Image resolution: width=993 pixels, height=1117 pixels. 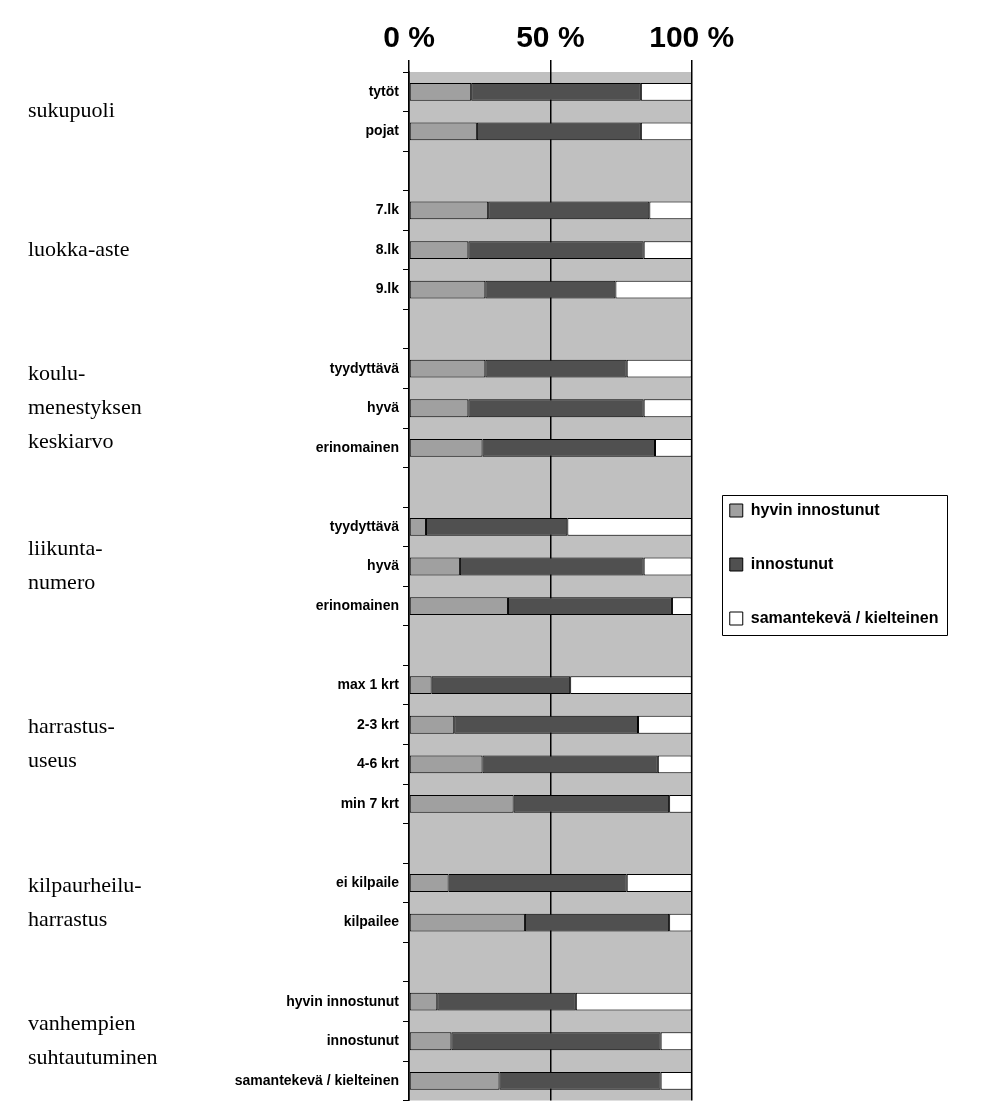 I want to click on text: kilpaurheilu- harrastus, so click(x=85, y=901).